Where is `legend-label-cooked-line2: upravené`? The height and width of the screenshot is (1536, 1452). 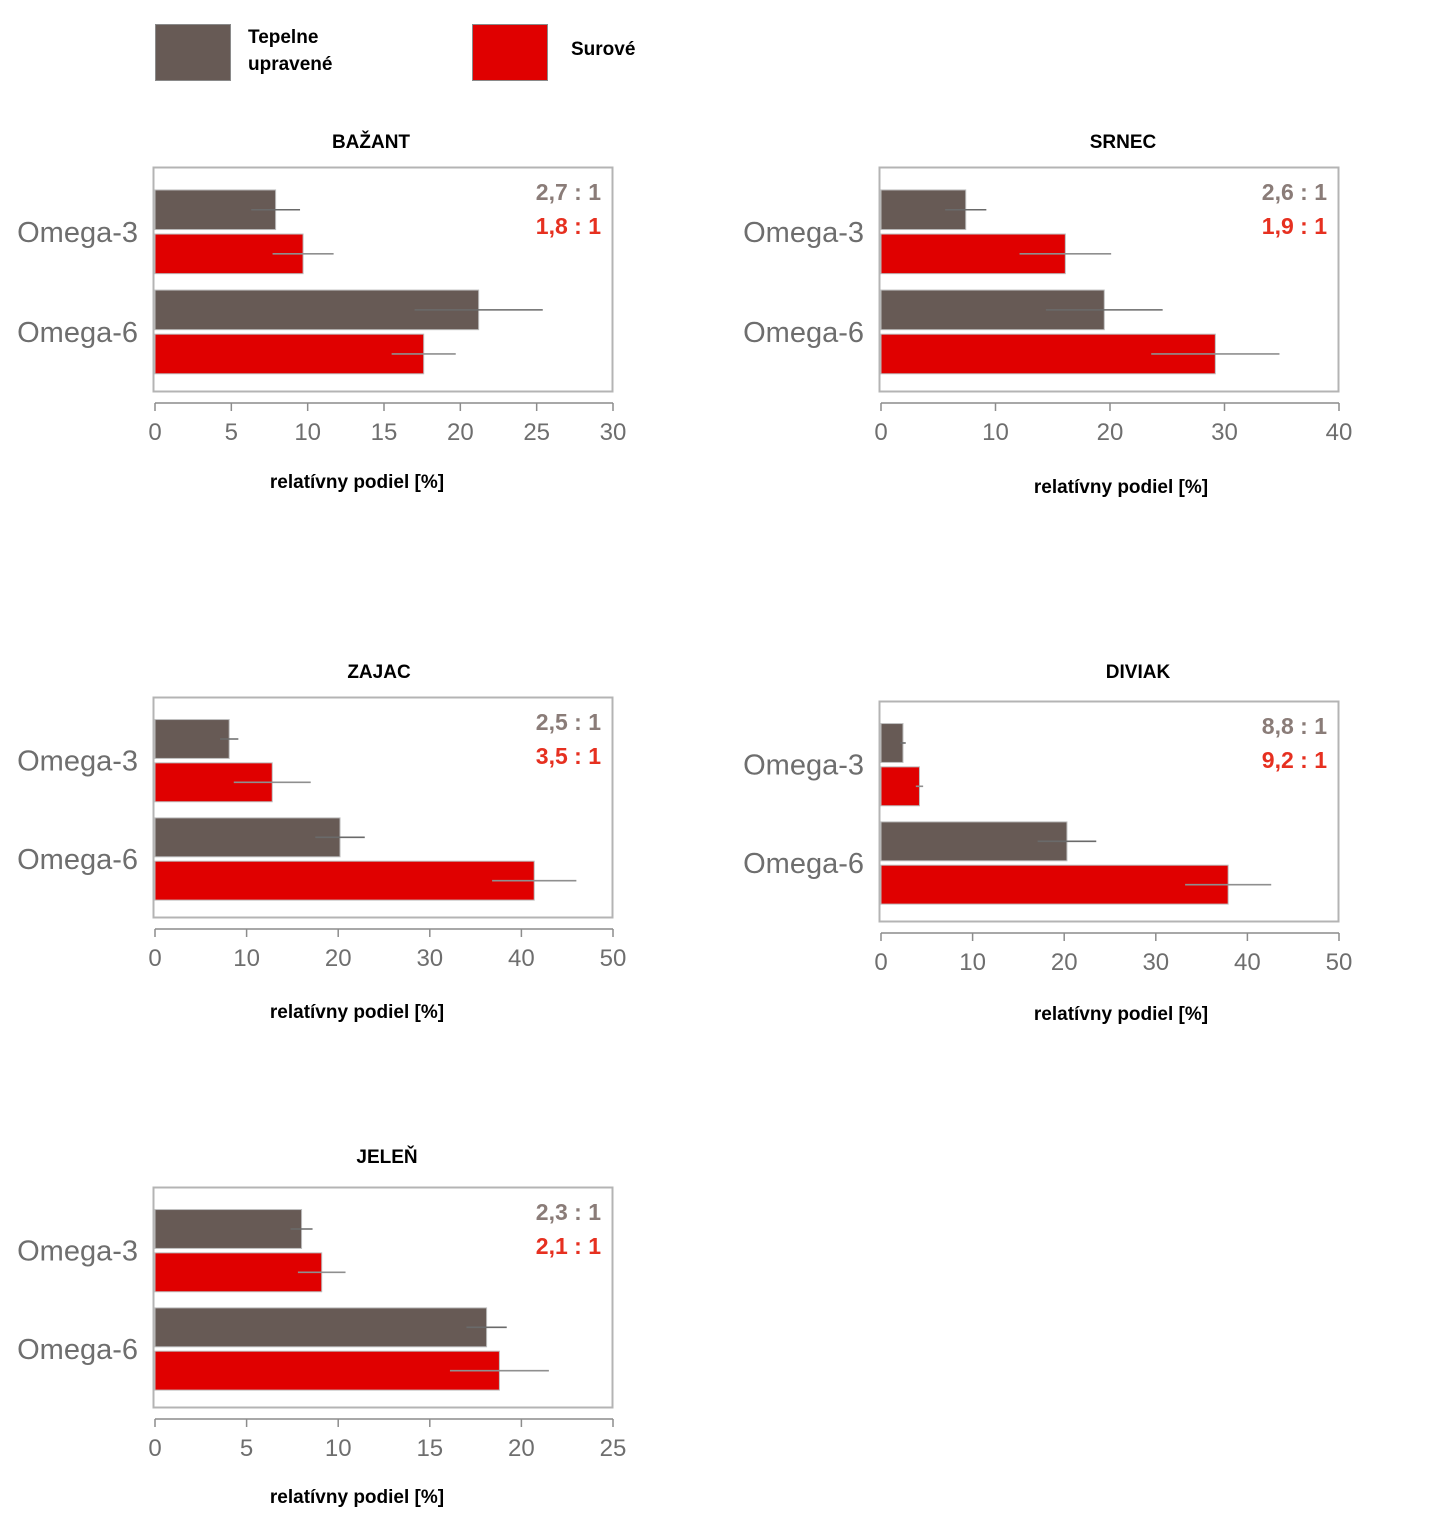
legend-label-cooked-line2: upravené is located at coordinates (290, 64).